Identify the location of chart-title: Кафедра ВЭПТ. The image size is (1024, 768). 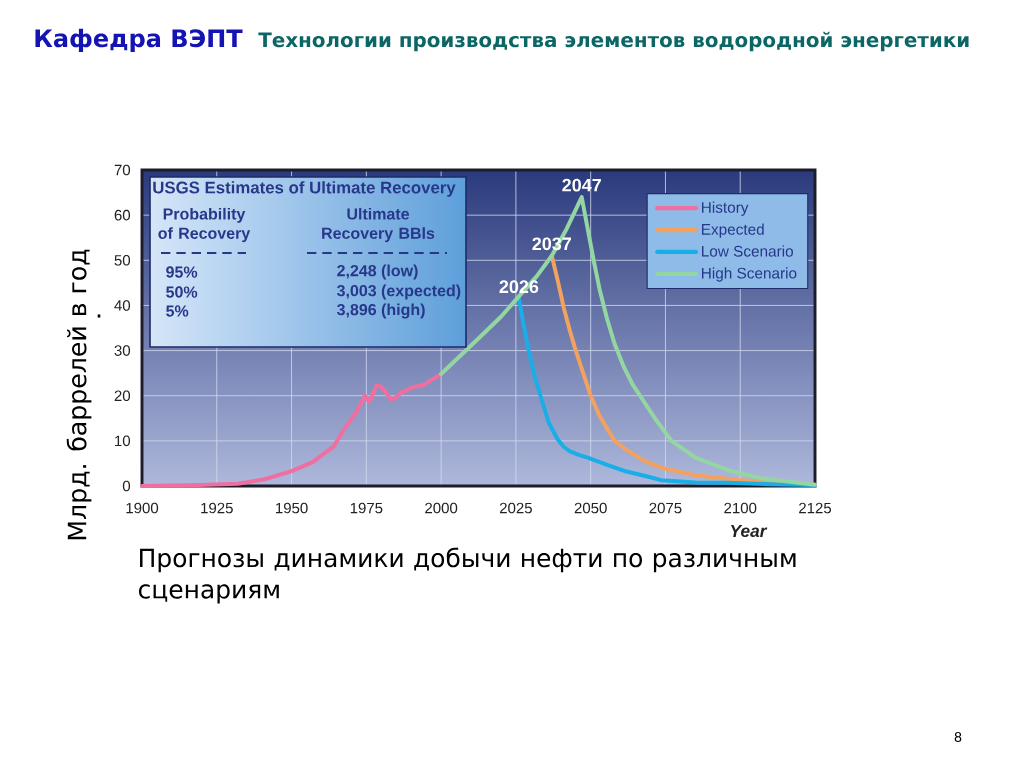
(139, 40).